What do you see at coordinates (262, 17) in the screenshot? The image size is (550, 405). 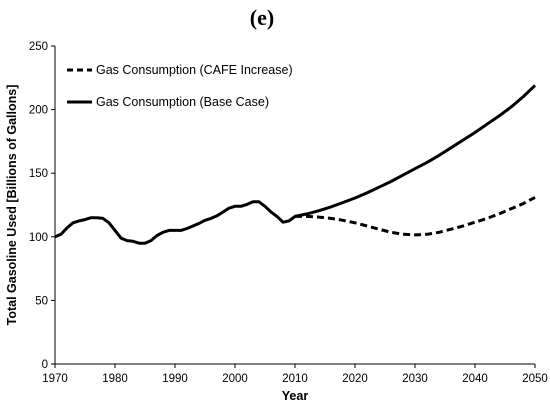 I see `chart-title: (e)` at bounding box center [262, 17].